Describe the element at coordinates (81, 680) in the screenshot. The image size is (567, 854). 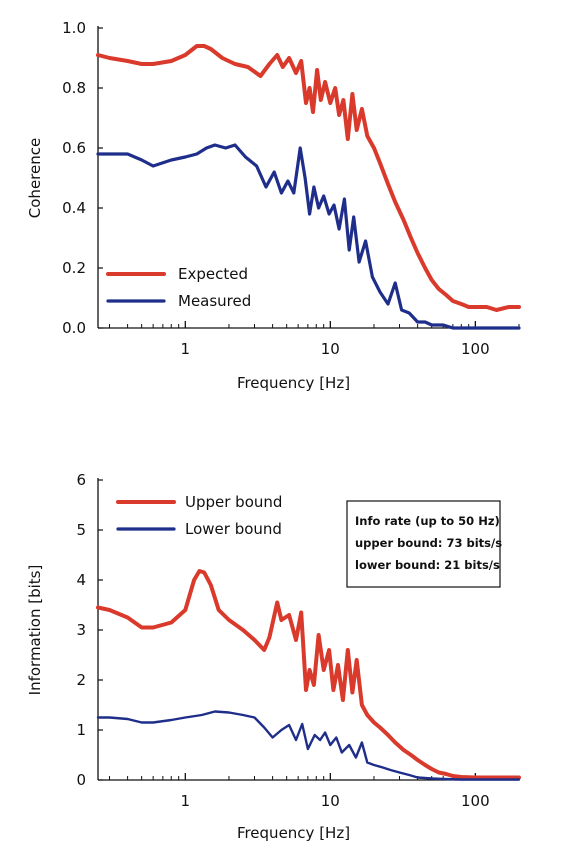
I see `y-tick-label: 2` at that location.